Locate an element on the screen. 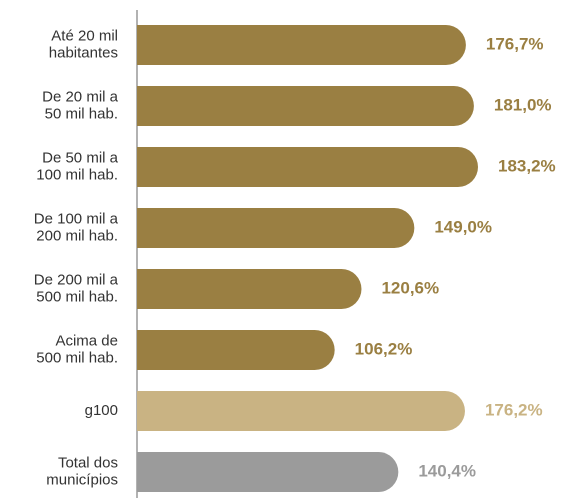  value-label: 176,2% is located at coordinates (514, 409).